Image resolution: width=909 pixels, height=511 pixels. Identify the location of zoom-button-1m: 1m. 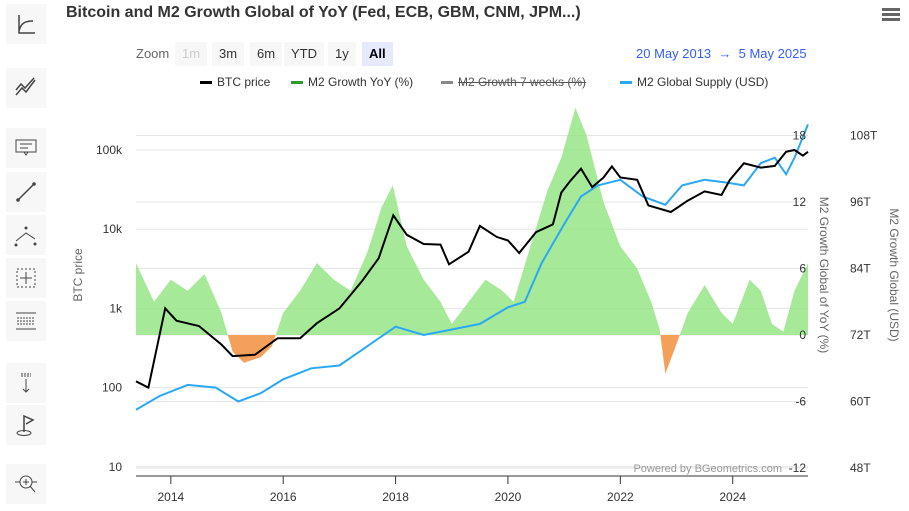
(191, 54).